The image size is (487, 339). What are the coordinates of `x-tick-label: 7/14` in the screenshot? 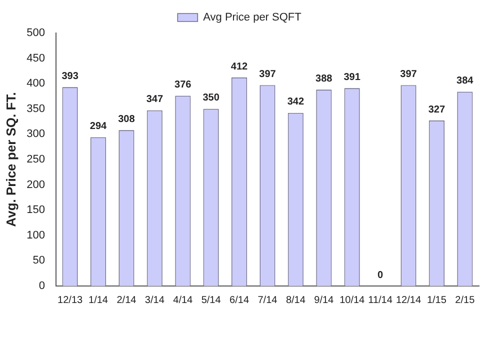 It's located at (268, 300).